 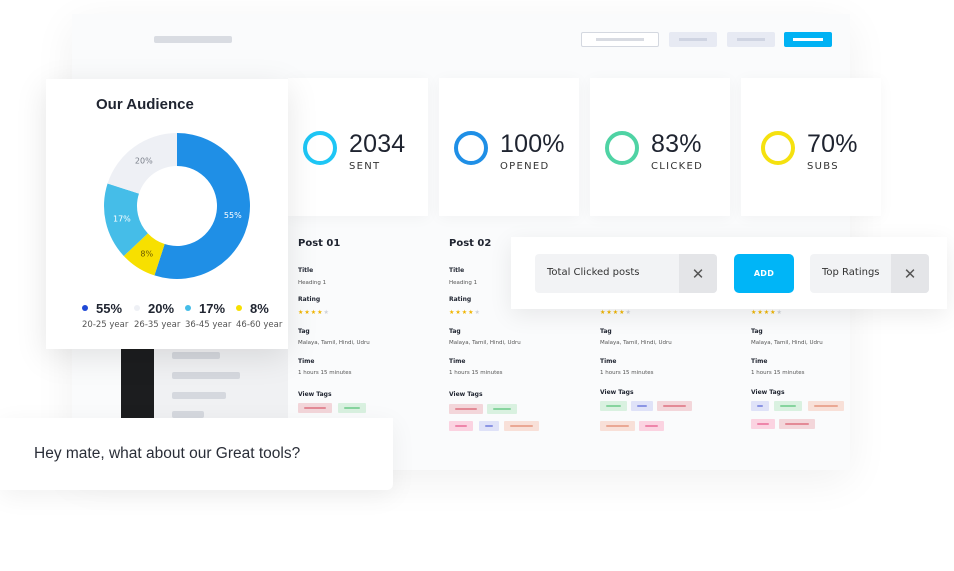 I want to click on donut-slice-label: 8%, so click(x=146, y=254).